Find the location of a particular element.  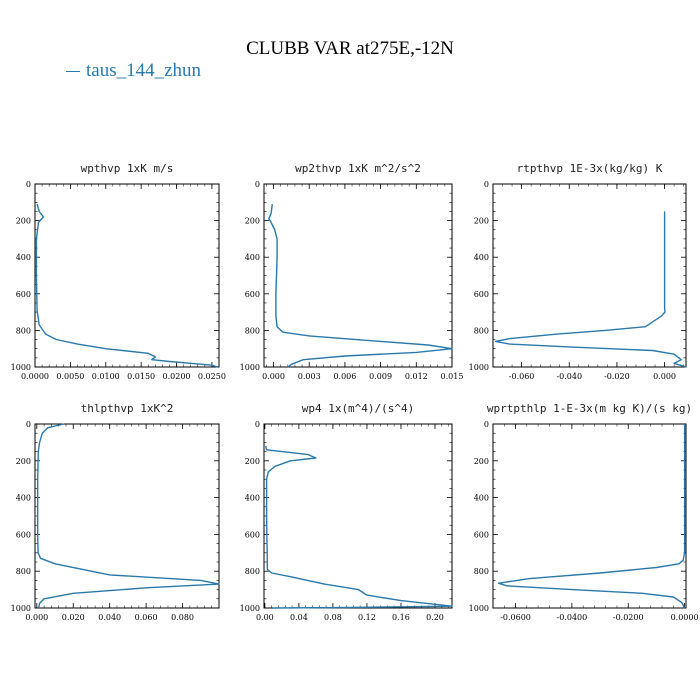

x-tick-label: 0.04 is located at coordinates (299, 617).